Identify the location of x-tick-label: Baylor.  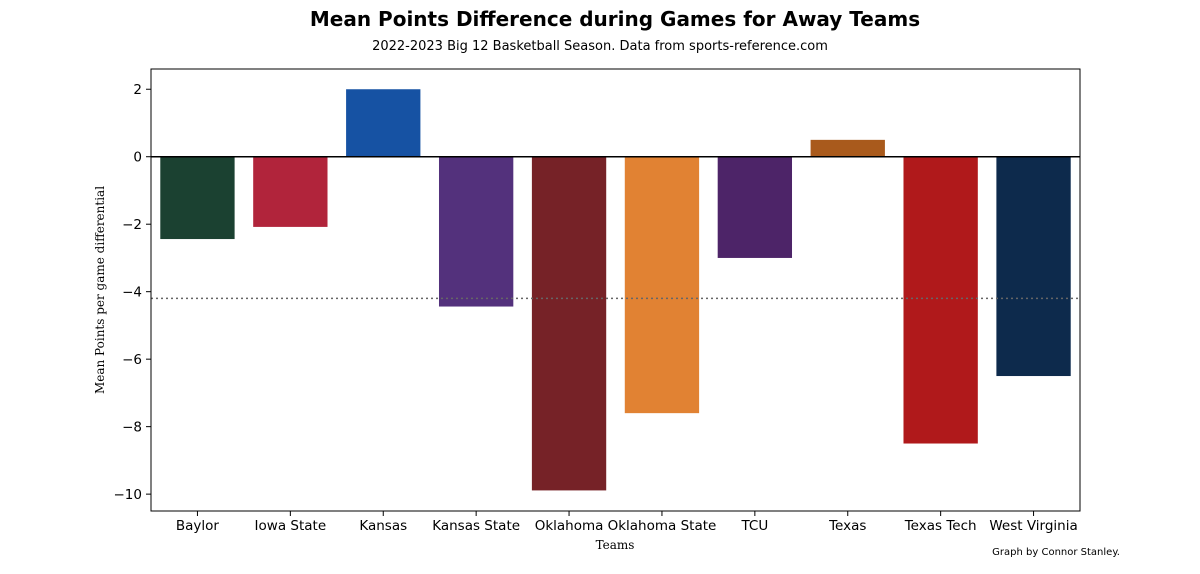
(198, 526).